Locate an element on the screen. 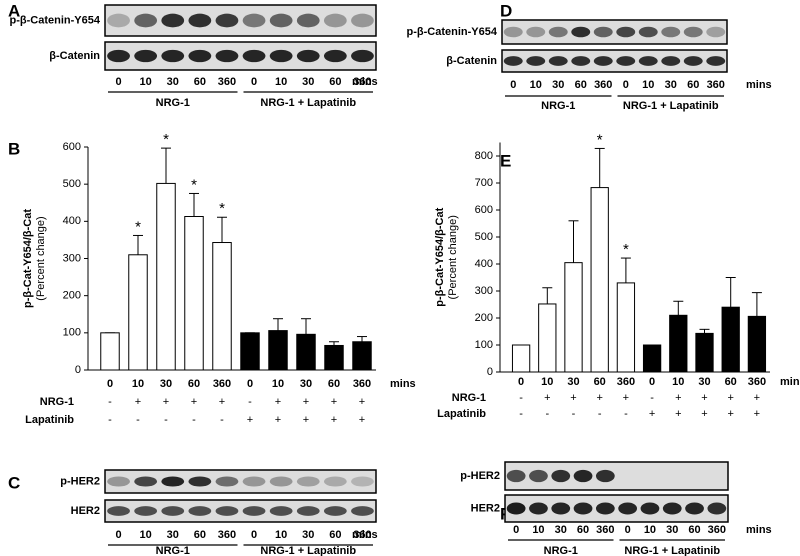 This screenshot has width=800, height=556. y-tick-label: 300 is located at coordinates (72, 258).